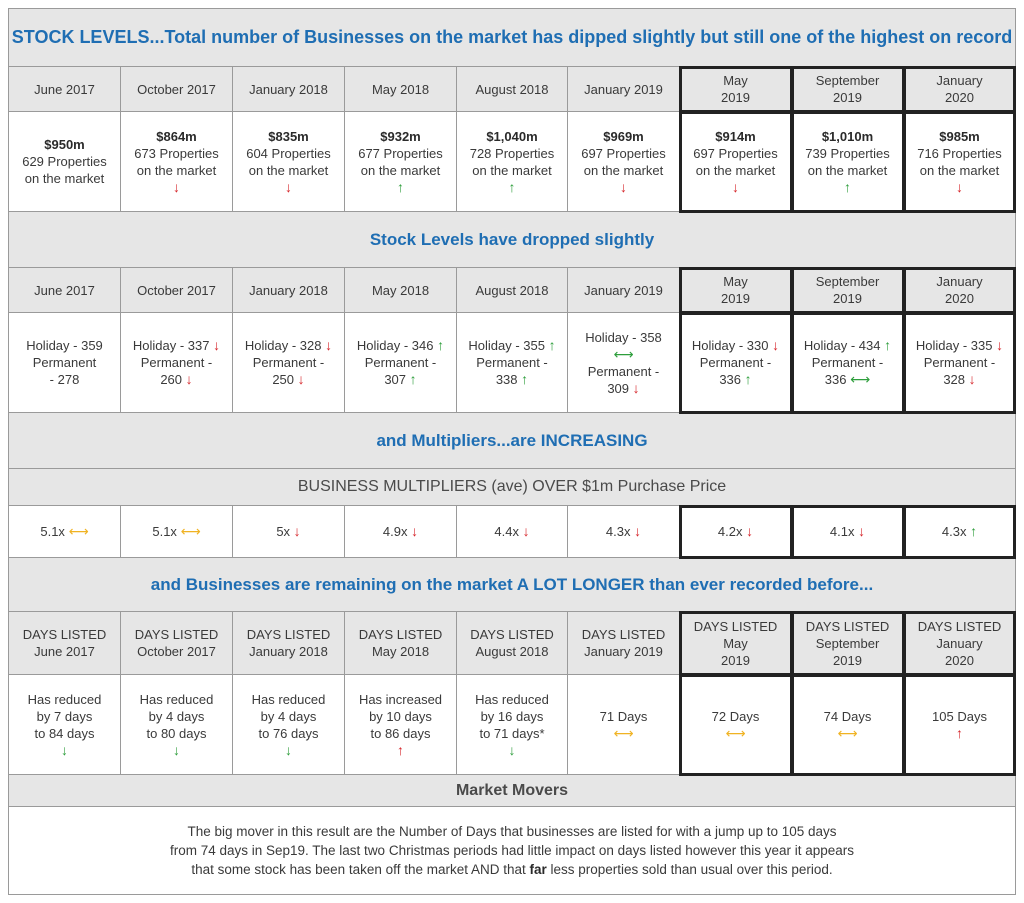 Image resolution: width=1024 pixels, height=903 pixels. I want to click on multiplier-cell: 5.1x ⟷, so click(65, 532).